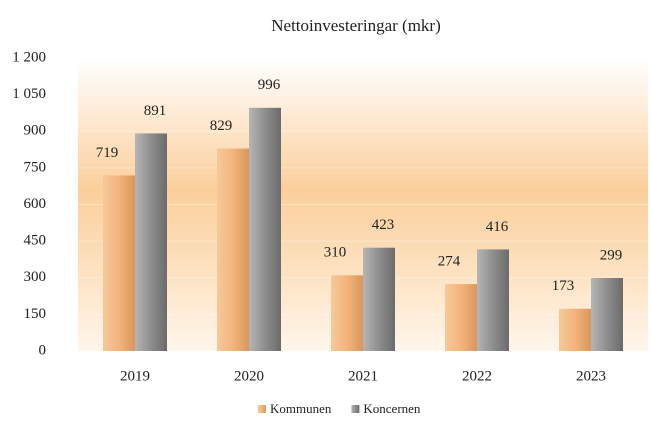 The width and height of the screenshot is (651, 425). Describe the element at coordinates (563, 286) in the screenshot. I see `data-label: 173` at that location.